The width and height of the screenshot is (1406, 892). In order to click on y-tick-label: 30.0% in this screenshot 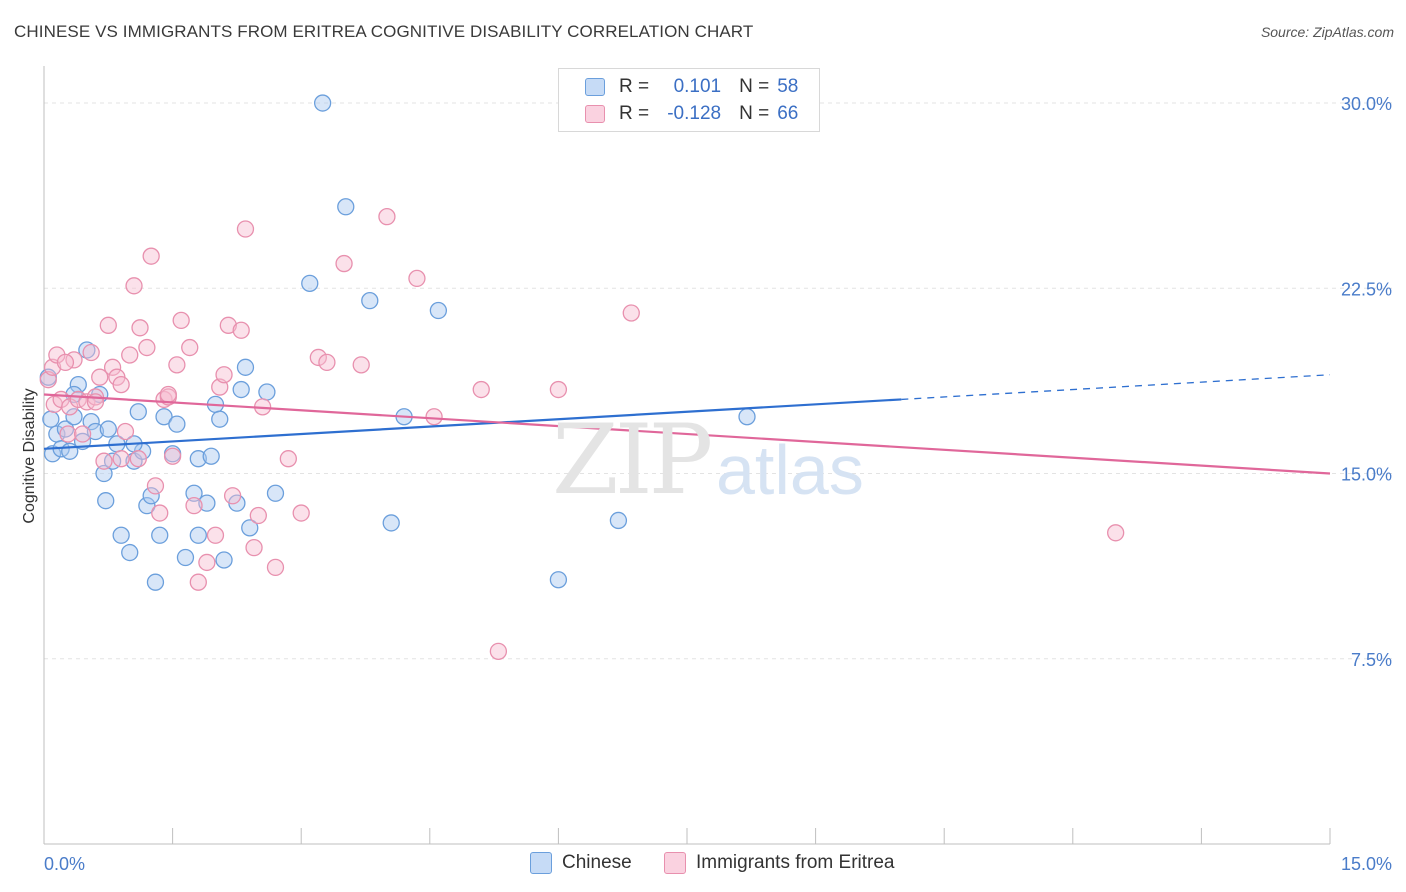, I will do `click(1366, 104)`.